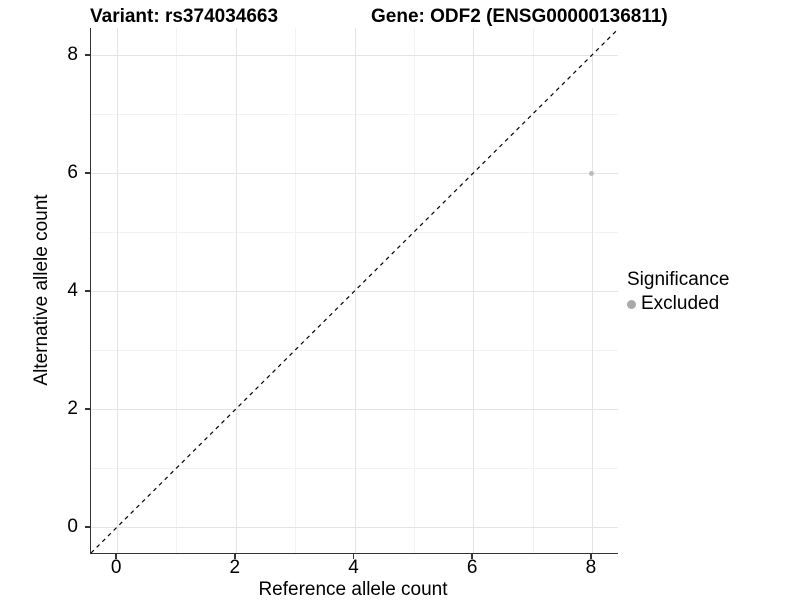 This screenshot has height=600, width=800. Describe the element at coordinates (353, 567) in the screenshot. I see `x-tick-label: 4` at that location.